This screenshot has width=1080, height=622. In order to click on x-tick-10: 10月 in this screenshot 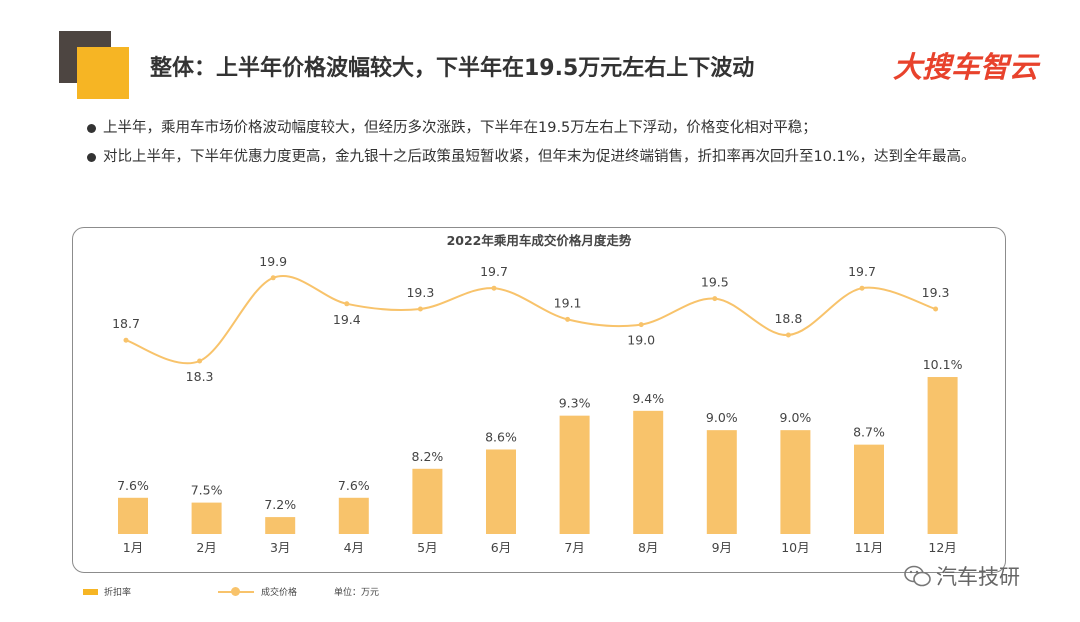, I will do `click(795, 547)`.